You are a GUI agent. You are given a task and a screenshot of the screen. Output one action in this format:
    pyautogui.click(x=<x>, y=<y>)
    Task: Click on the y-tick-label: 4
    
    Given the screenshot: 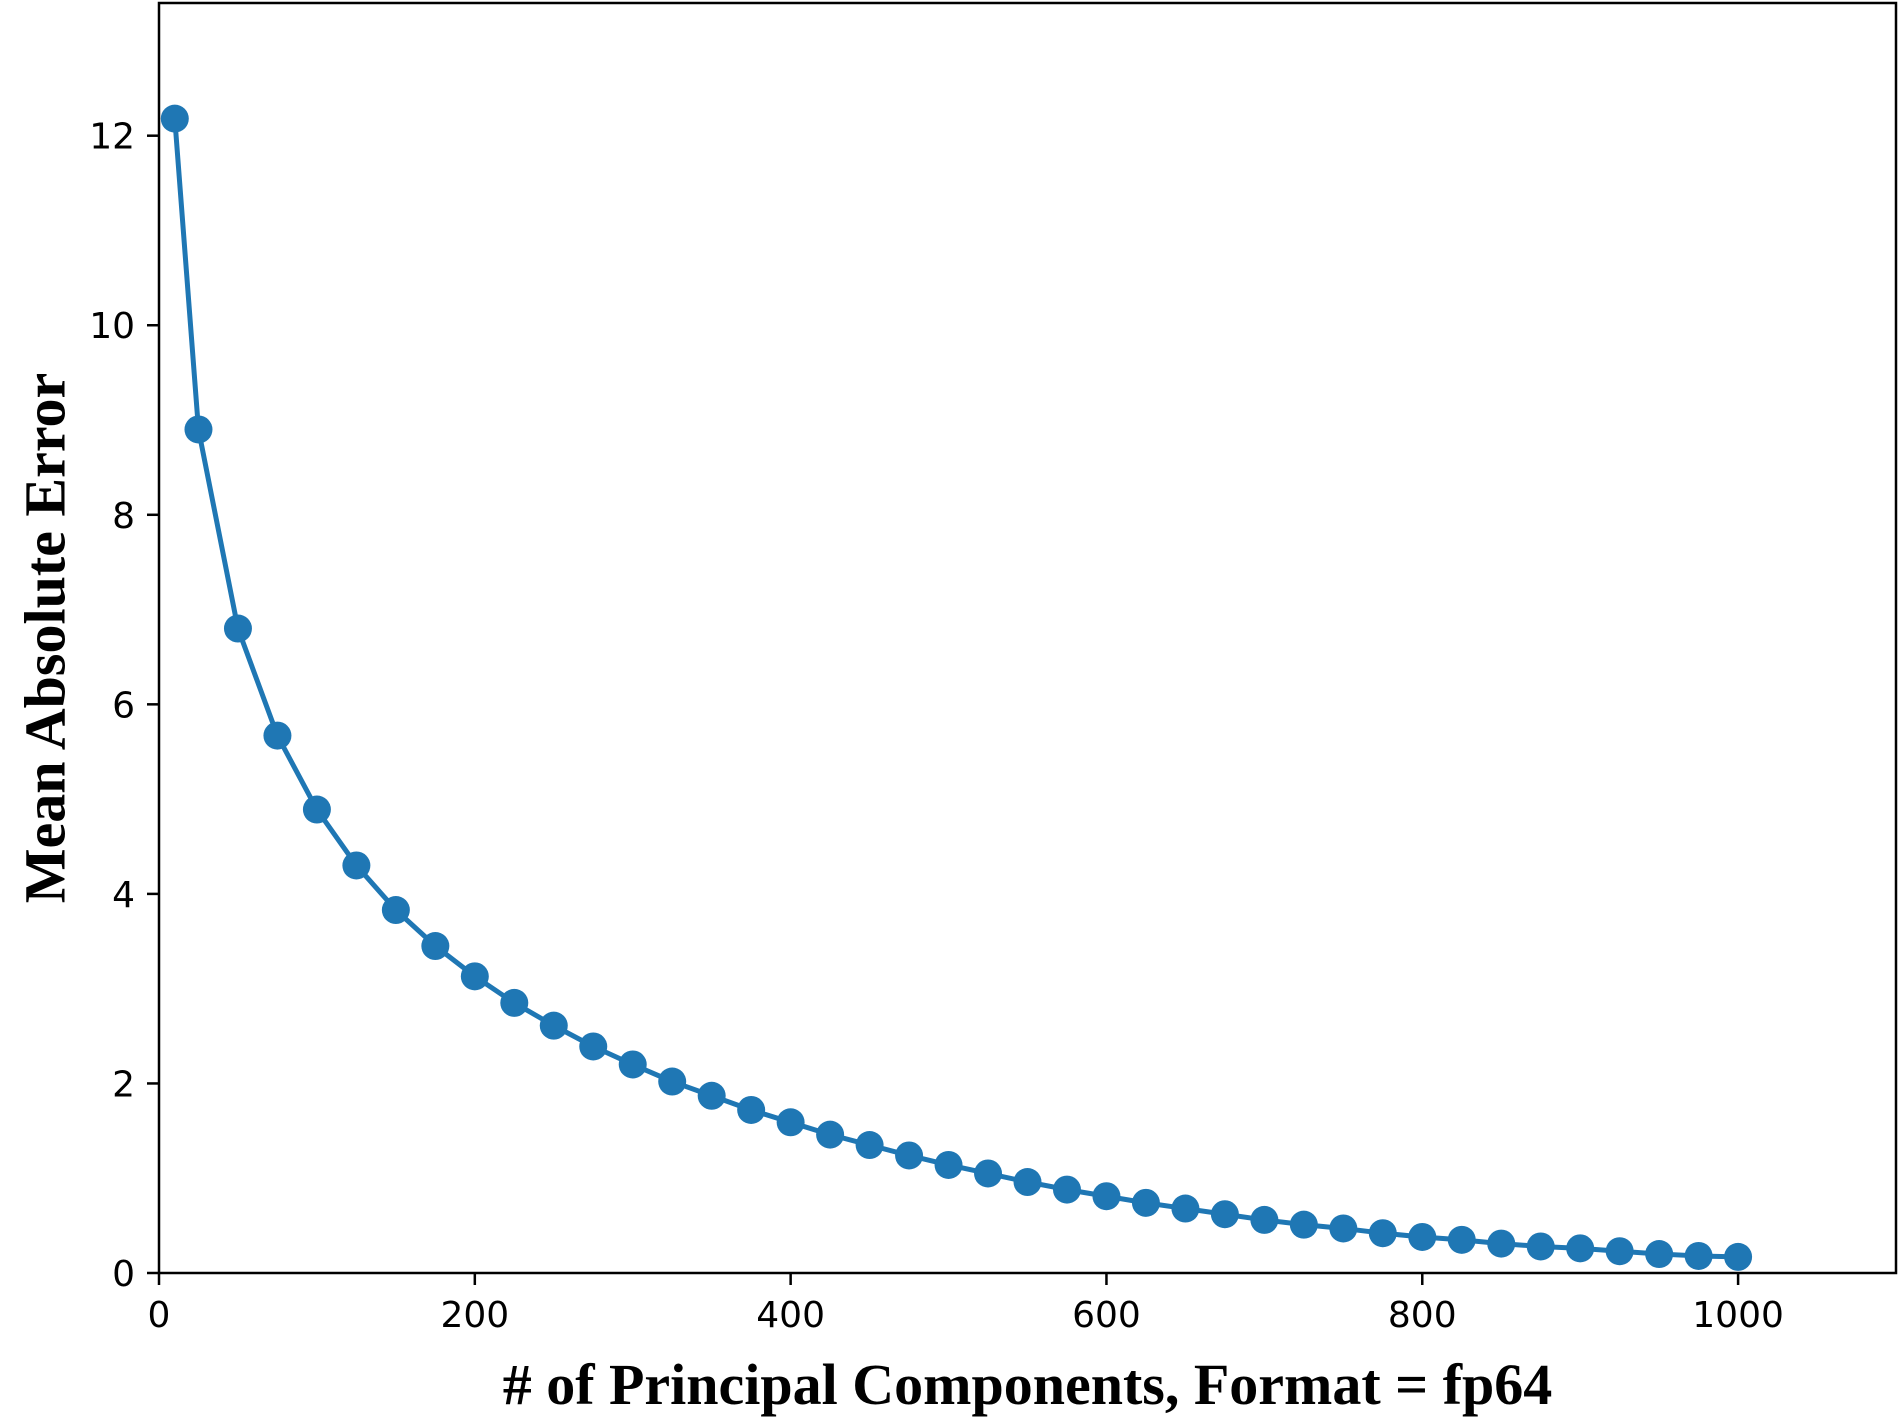 What is the action you would take?
    pyautogui.click(x=123, y=895)
    